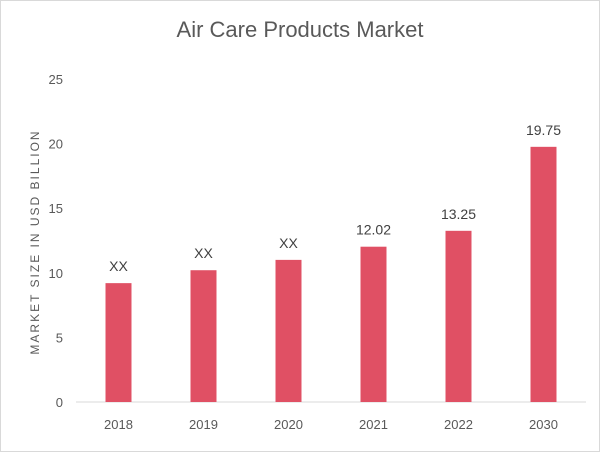  I want to click on y-axis-label: MARKET SIZE IN USD BILLION, so click(35, 241).